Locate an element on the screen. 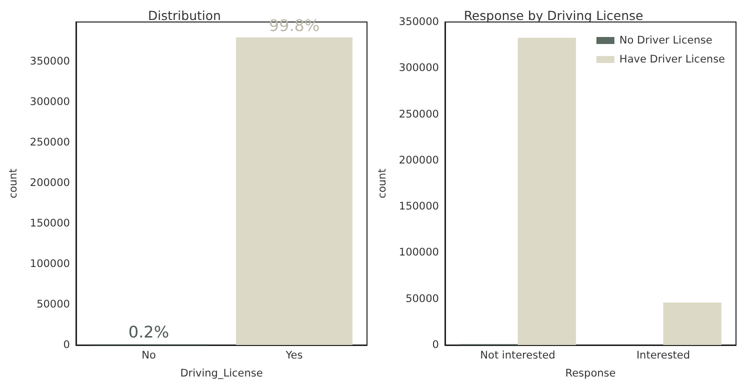 Image resolution: width=739 pixels, height=384 pixels. x-axis-title: Response is located at coordinates (590, 374).